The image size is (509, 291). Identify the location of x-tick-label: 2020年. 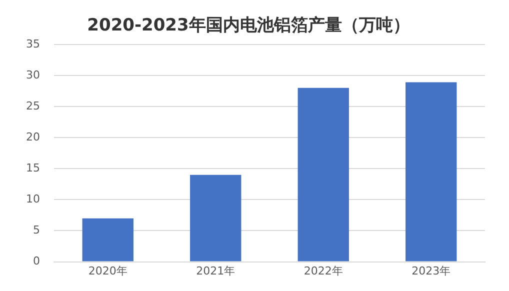
(108, 271).